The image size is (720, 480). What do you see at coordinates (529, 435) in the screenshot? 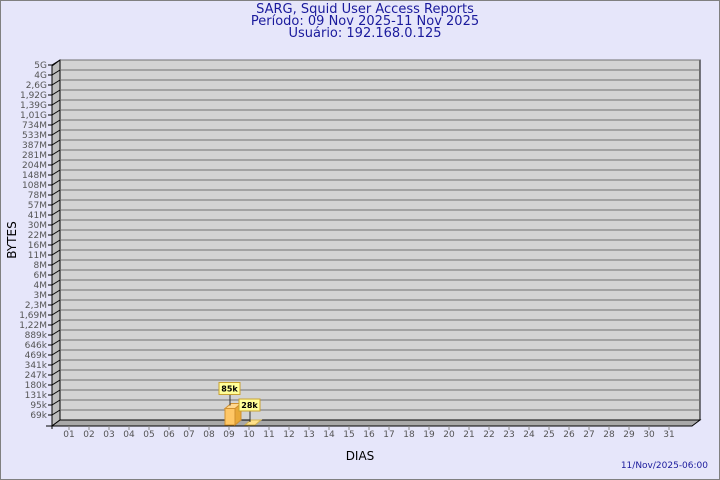
I see `x-tick-label: 24` at bounding box center [529, 435].